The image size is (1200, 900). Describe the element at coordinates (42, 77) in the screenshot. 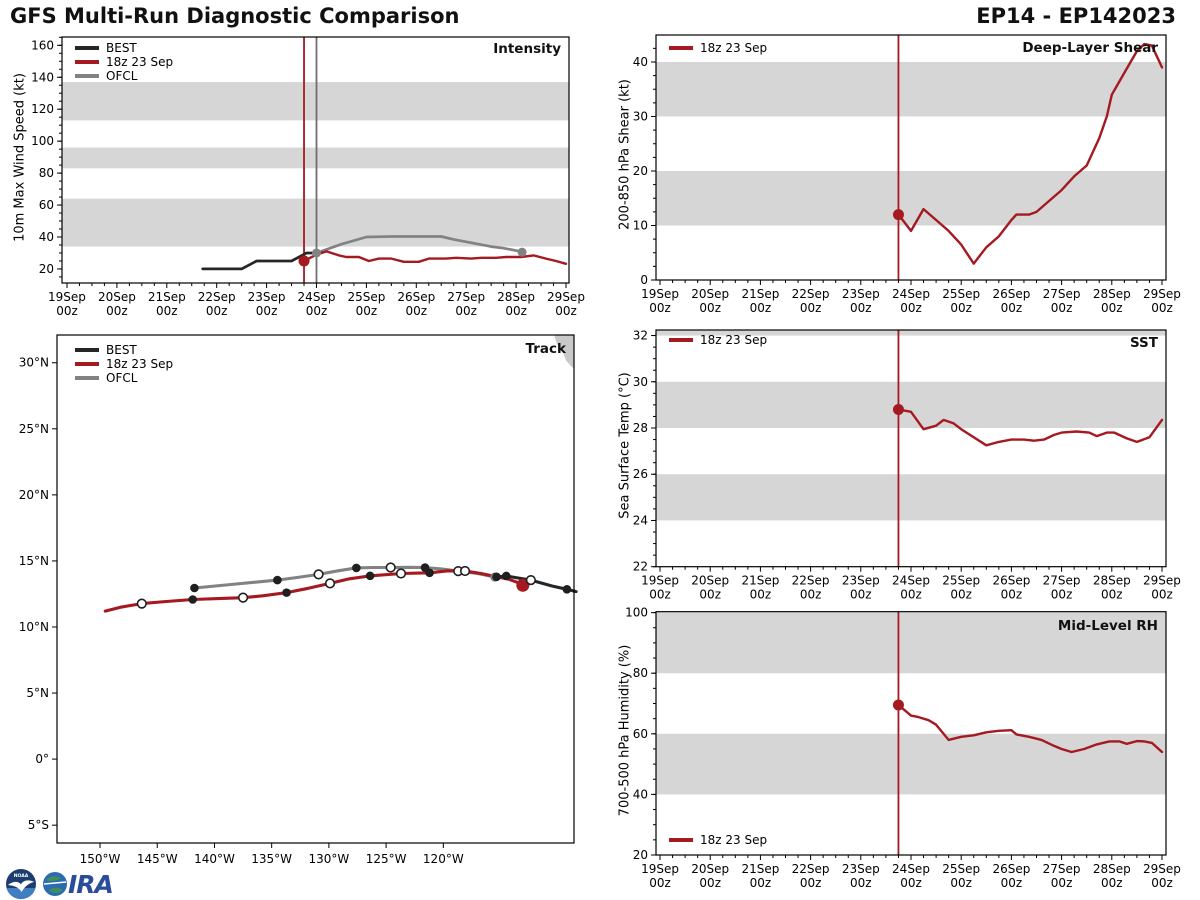

I see `y-tick-label: 140` at that location.